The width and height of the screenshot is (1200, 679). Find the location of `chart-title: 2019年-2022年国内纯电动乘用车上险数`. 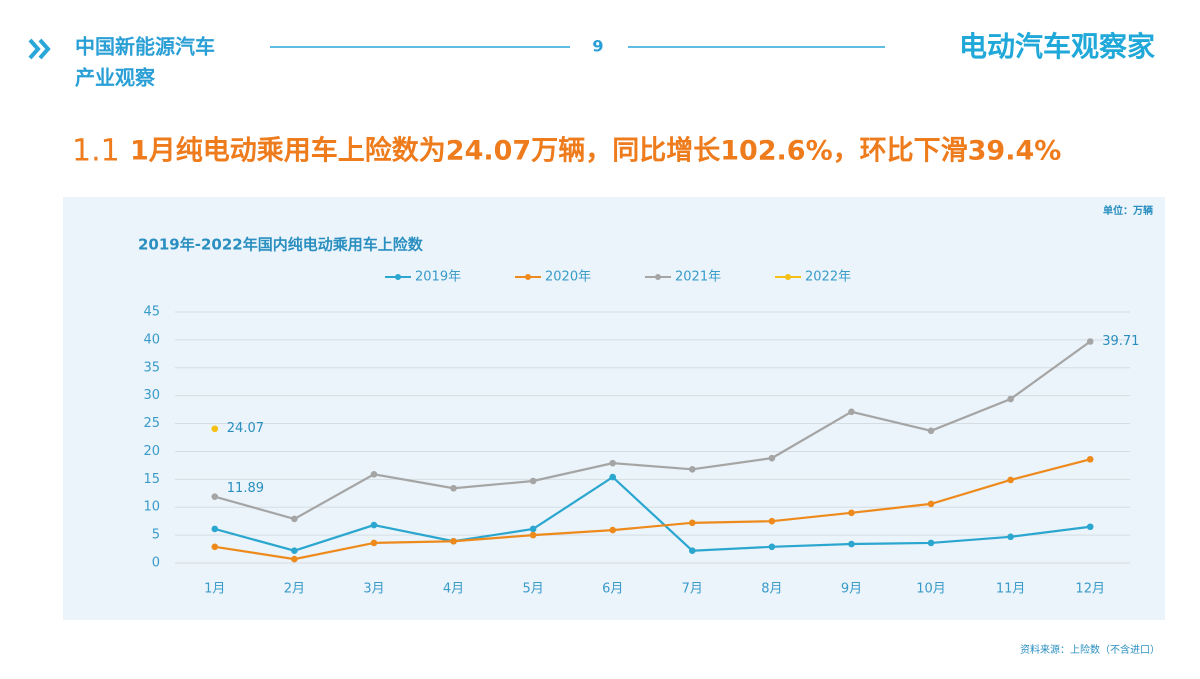

chart-title: 2019年-2022年国内纯电动乘用车上险数 is located at coordinates (281, 245).